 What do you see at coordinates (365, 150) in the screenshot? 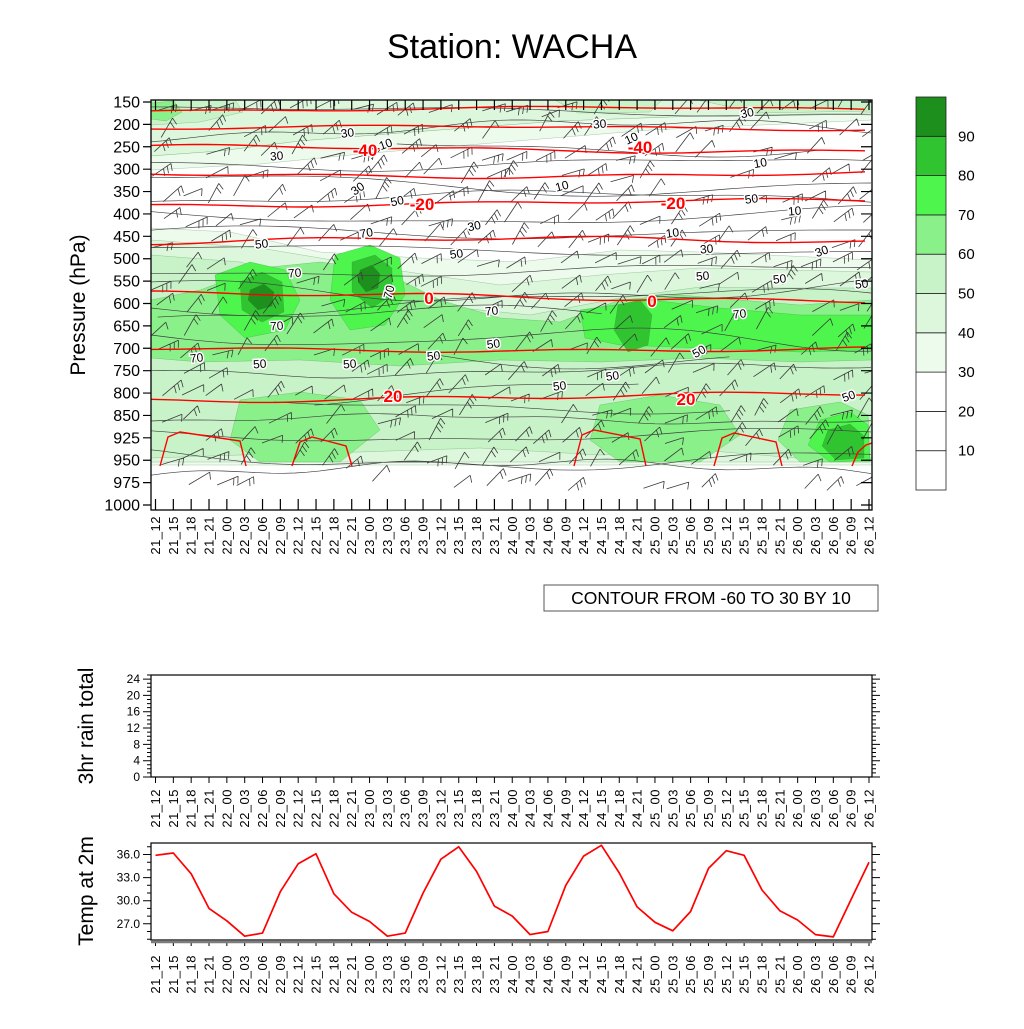
I see `temp-contour-label: -40` at bounding box center [365, 150].